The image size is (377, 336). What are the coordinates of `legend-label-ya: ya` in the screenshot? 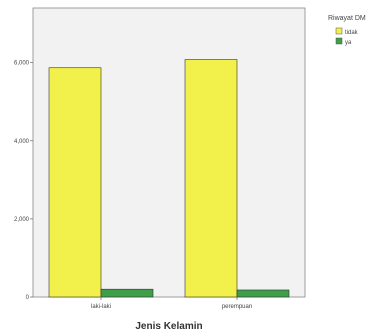 It's located at (348, 43).